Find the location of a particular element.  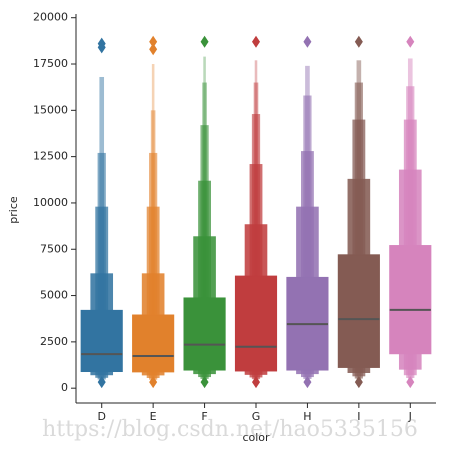

x-tick-label: D is located at coordinates (101, 416).